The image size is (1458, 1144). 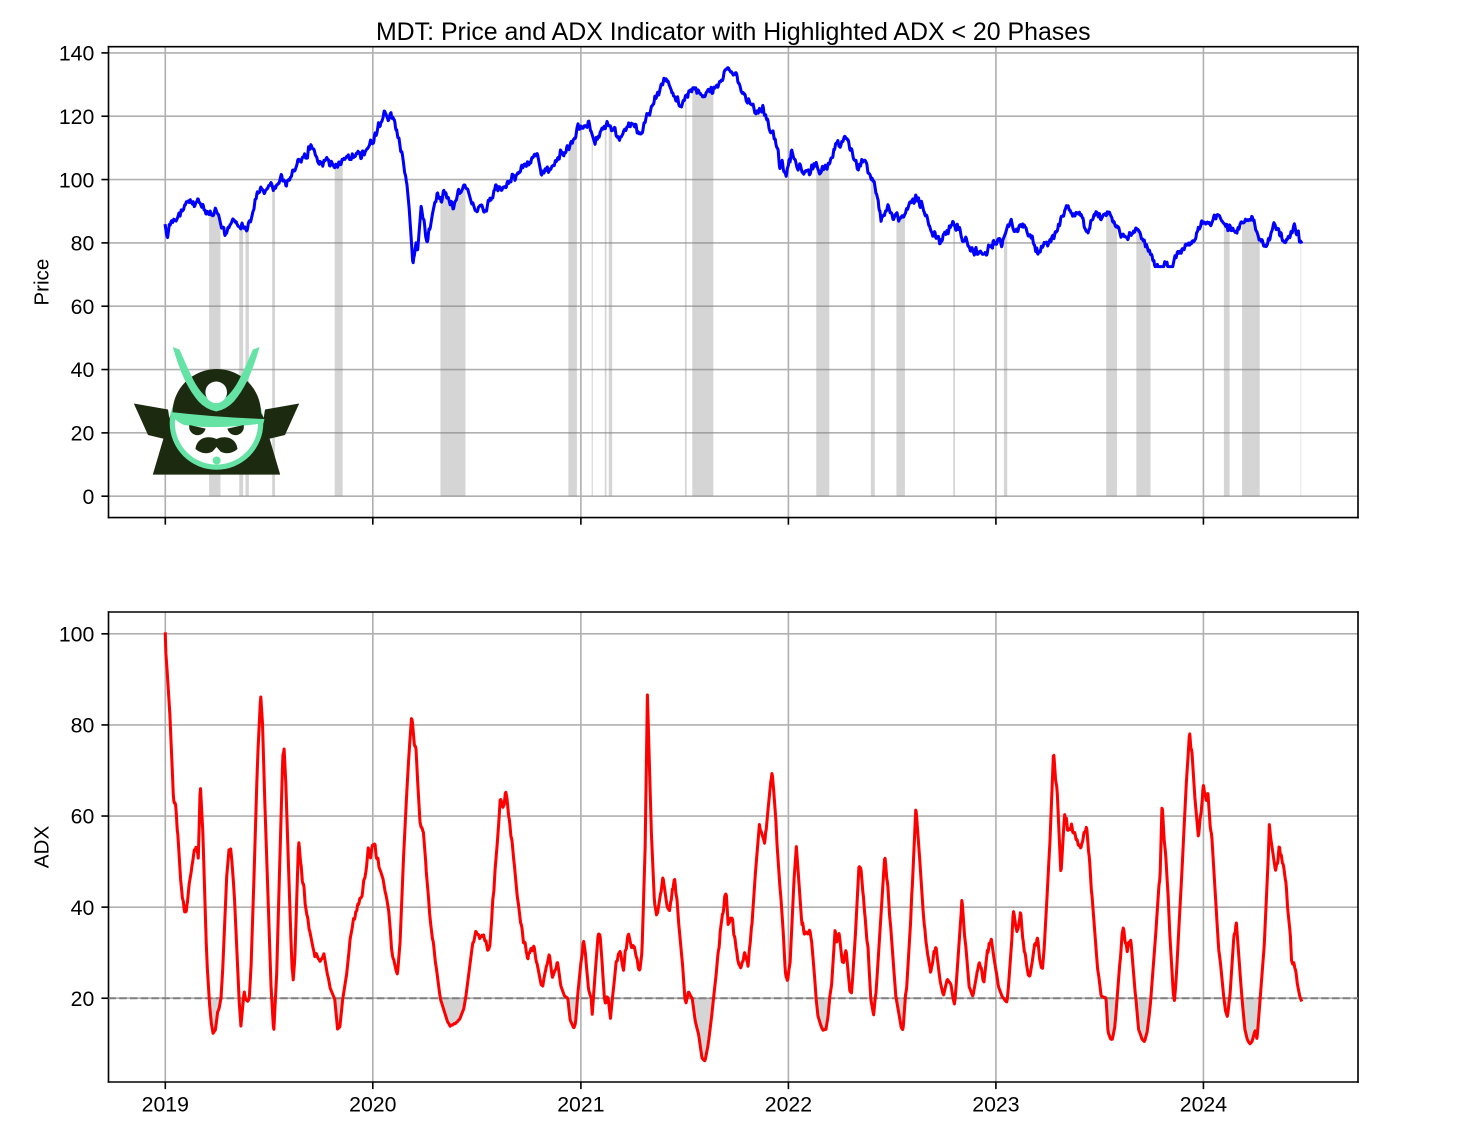 What do you see at coordinates (995, 1105) in the screenshot?
I see `svg-text: 2023` at bounding box center [995, 1105].